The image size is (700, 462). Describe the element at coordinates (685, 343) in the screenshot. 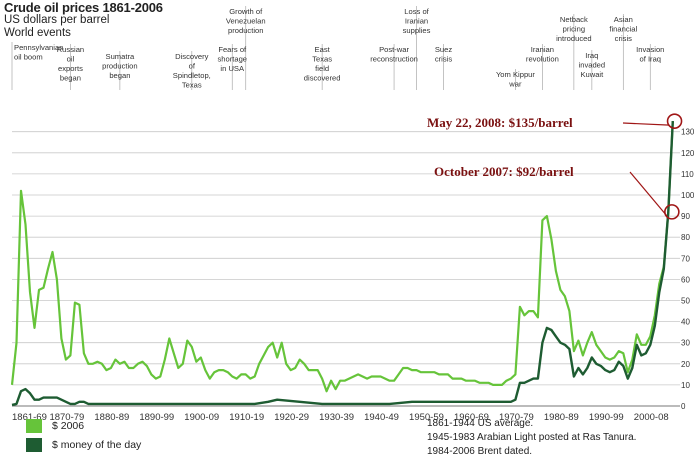

I see `y-tick-label: 30` at that location.